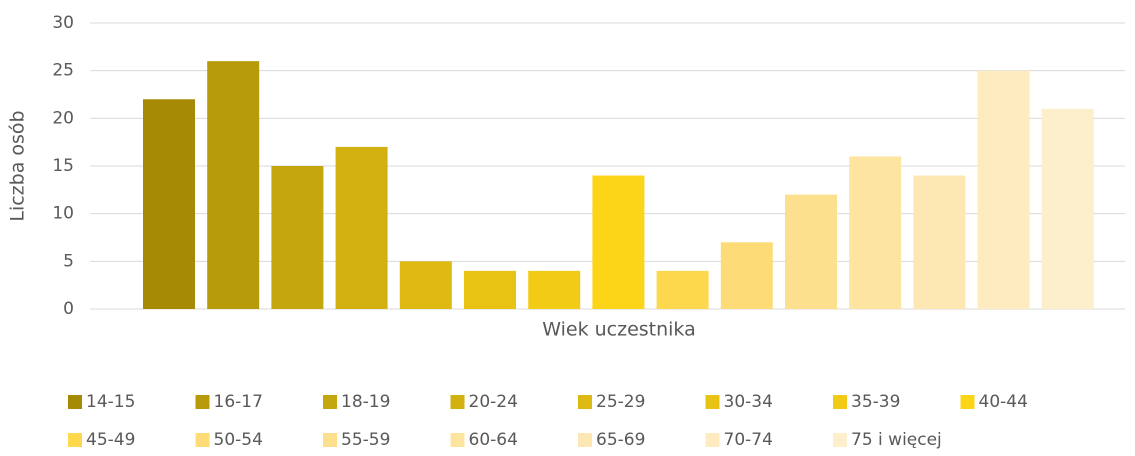 The height and width of the screenshot is (456, 1135). I want to click on legend-label: 16-17, so click(238, 402).